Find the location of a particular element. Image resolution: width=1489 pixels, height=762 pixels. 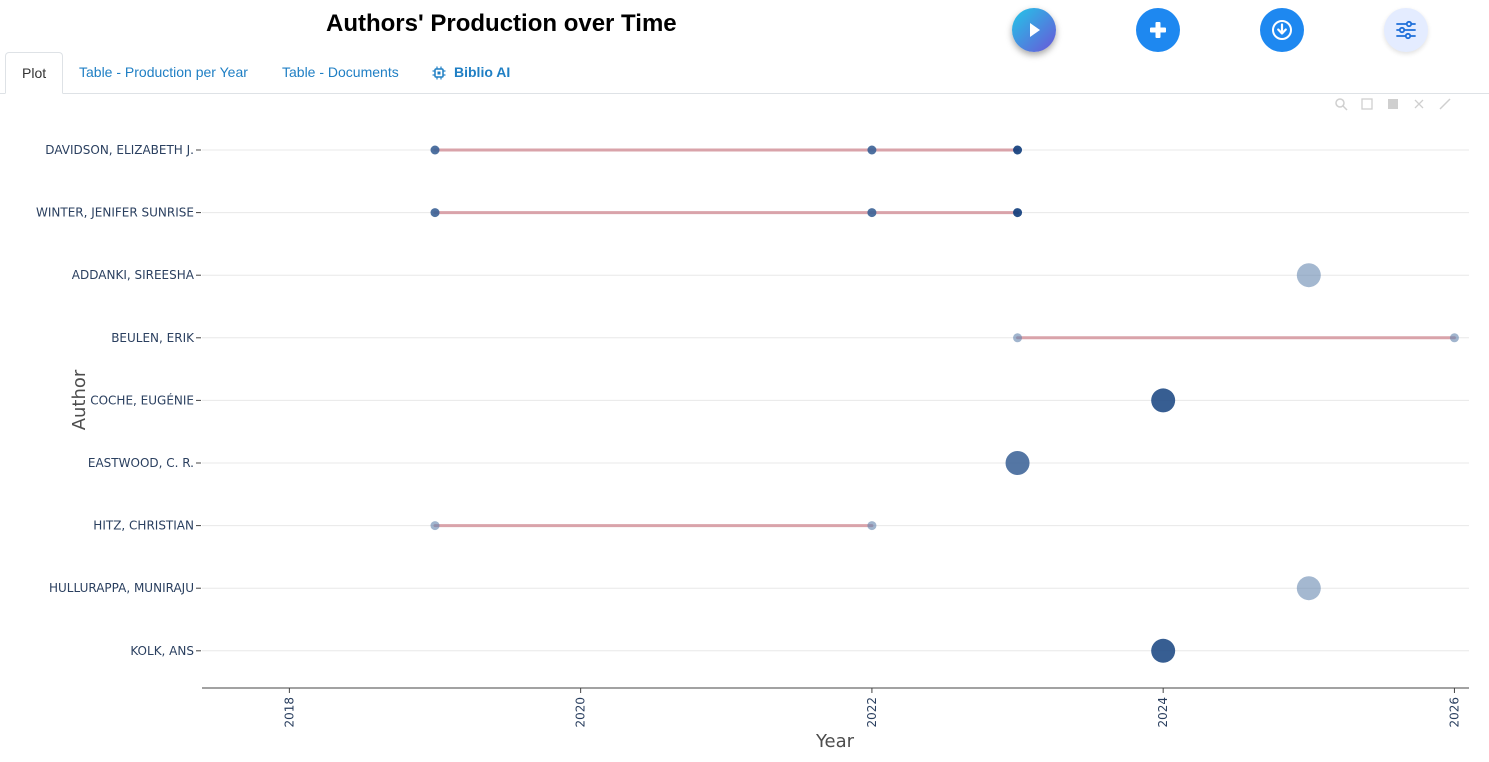

tab-documents-label: Table - Documents is located at coordinates (340, 72).